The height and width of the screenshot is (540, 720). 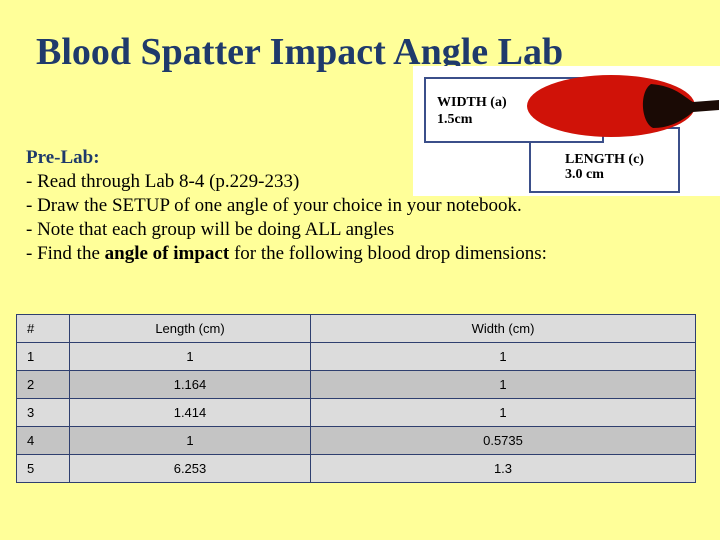 I want to click on prelab-item-emphasis: angle of impact, so click(x=167, y=253).